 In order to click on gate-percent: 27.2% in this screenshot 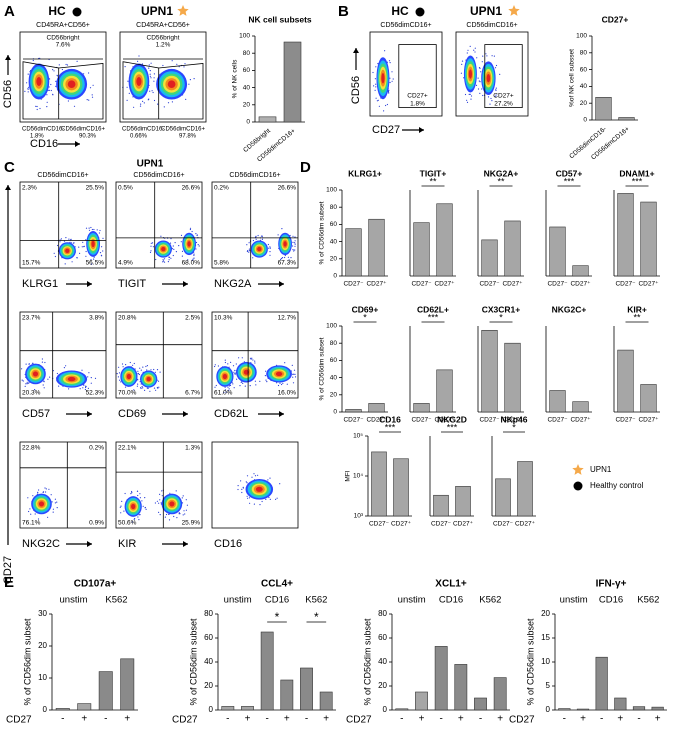, I will do `click(503, 104)`.